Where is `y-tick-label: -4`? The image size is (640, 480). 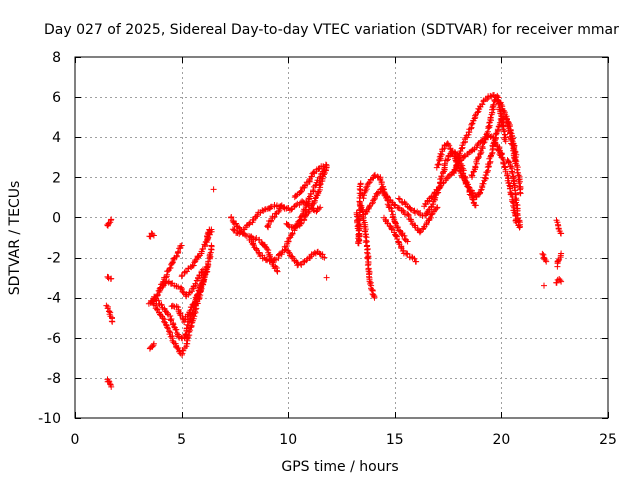
y-tick-label: -4 is located at coordinates (54, 299).